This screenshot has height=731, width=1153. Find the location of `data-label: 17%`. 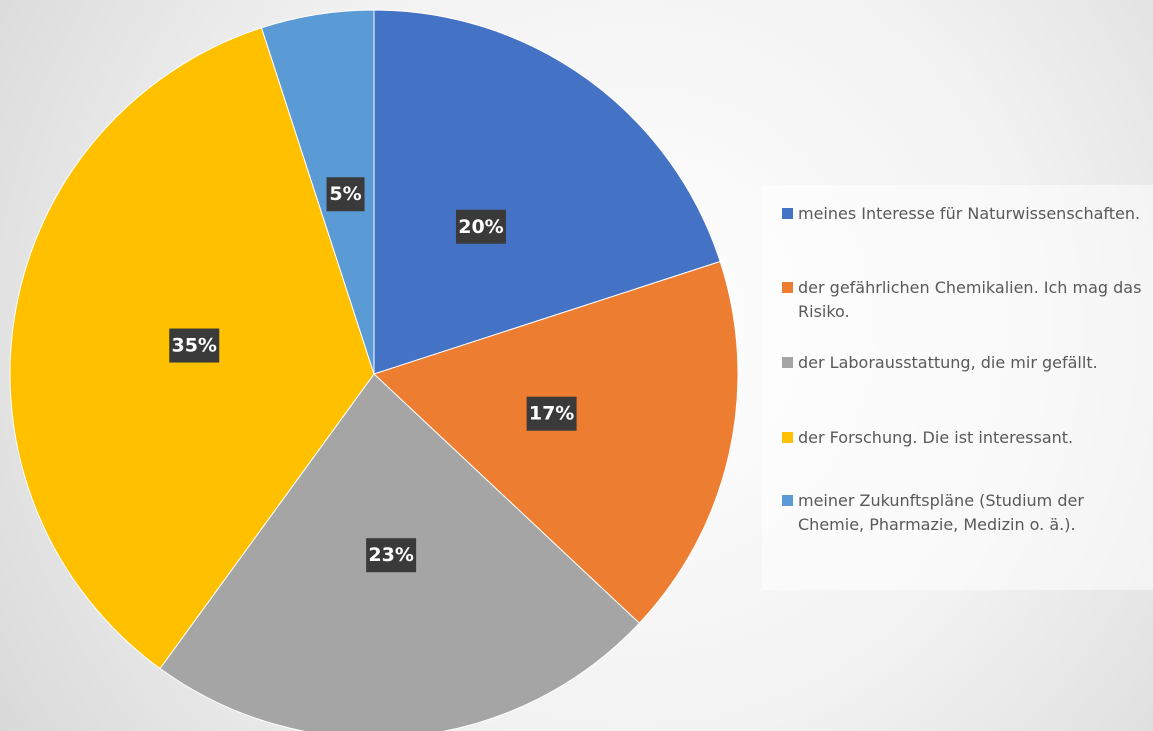

data-label: 17% is located at coordinates (551, 414).